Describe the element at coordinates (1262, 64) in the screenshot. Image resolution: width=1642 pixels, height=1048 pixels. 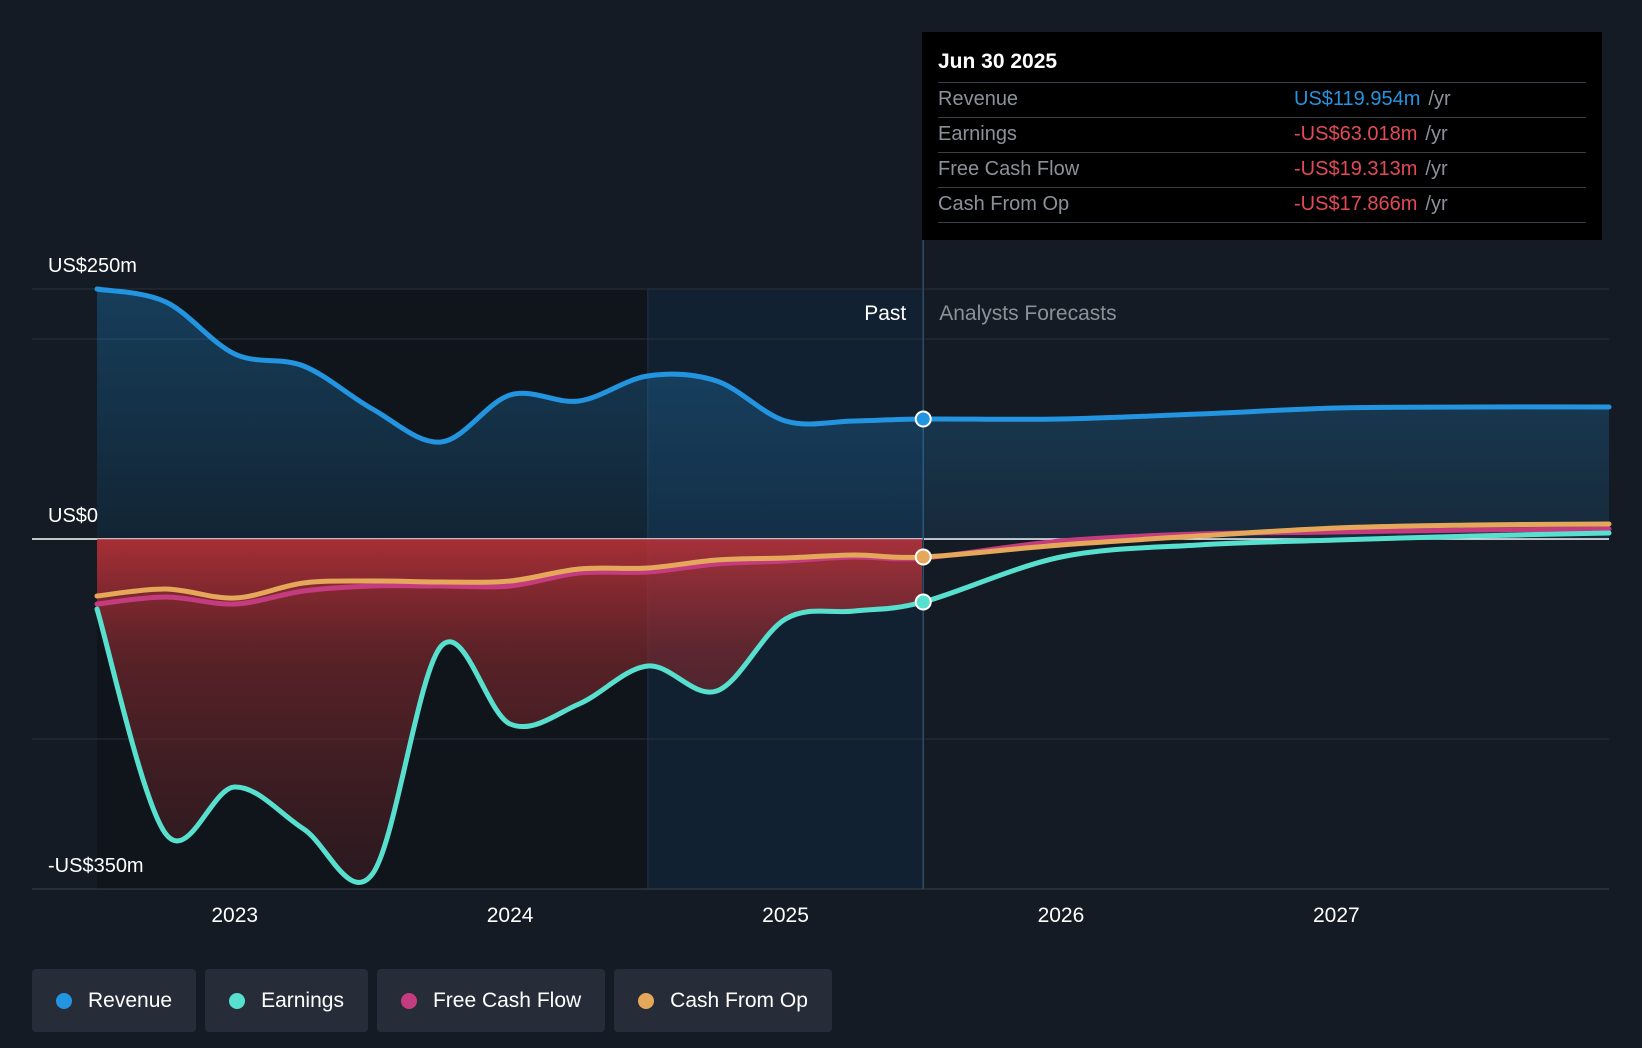
I see `tooltip-date: Jun 30 2025` at that location.